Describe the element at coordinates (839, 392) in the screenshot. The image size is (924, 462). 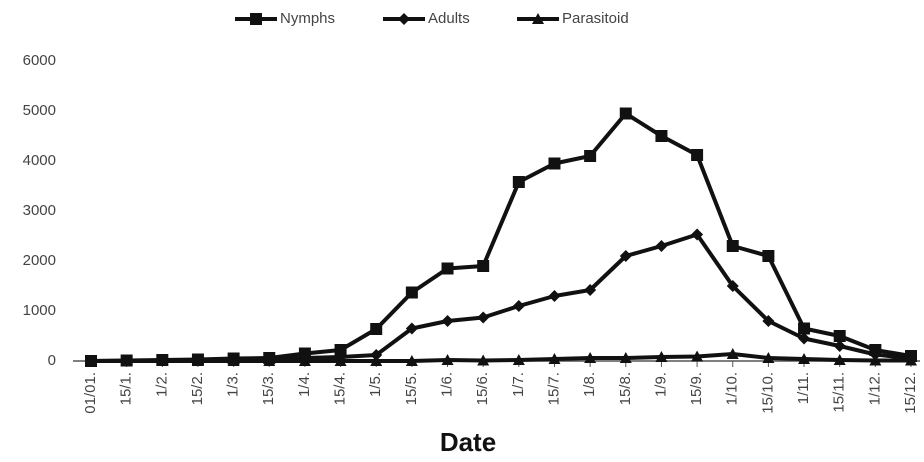
I see `x-tick-label: 15/11.` at that location.